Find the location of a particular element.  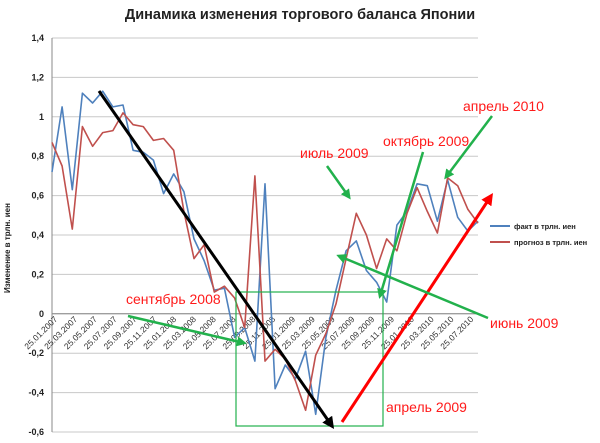

y-tick-label: 1,4 is located at coordinates (37, 38).